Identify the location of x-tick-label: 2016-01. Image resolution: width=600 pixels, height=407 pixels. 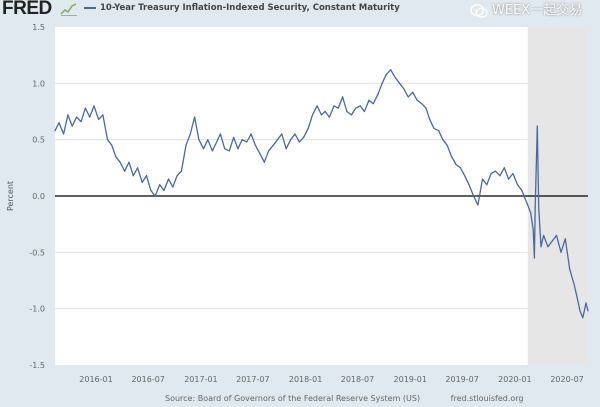
(95, 379).